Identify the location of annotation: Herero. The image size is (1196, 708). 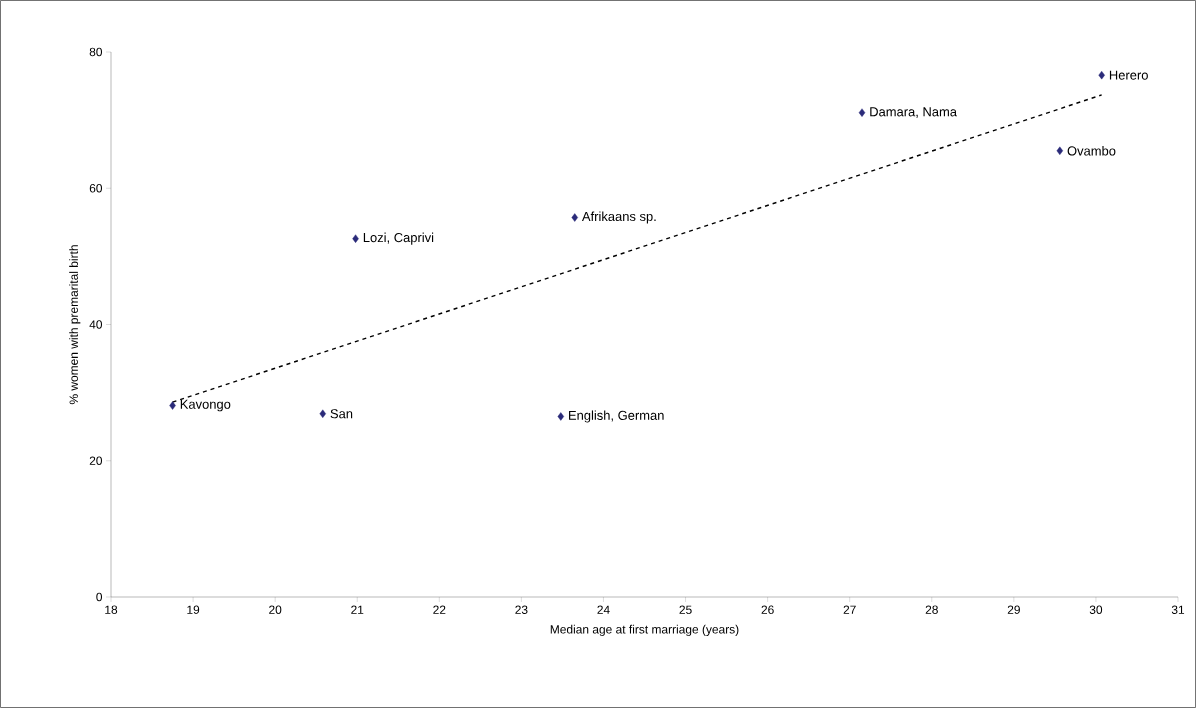
(1128, 75).